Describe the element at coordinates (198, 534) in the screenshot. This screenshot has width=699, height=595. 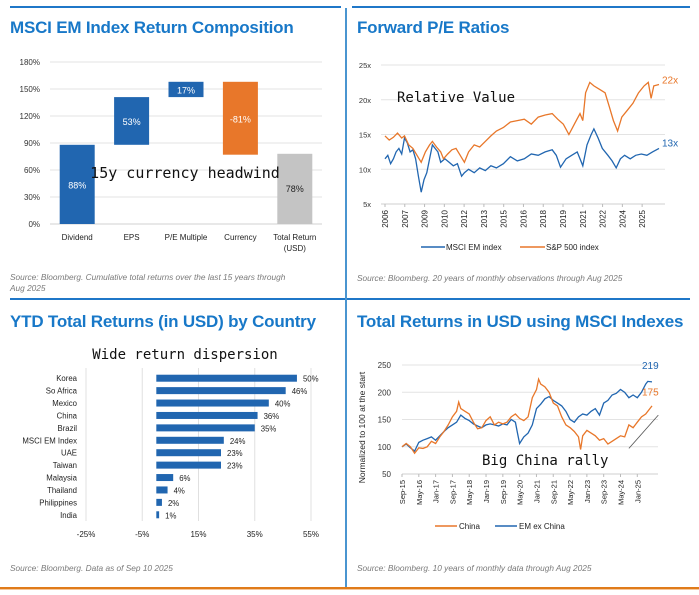
I see `x-tick-label: 15%` at that location.